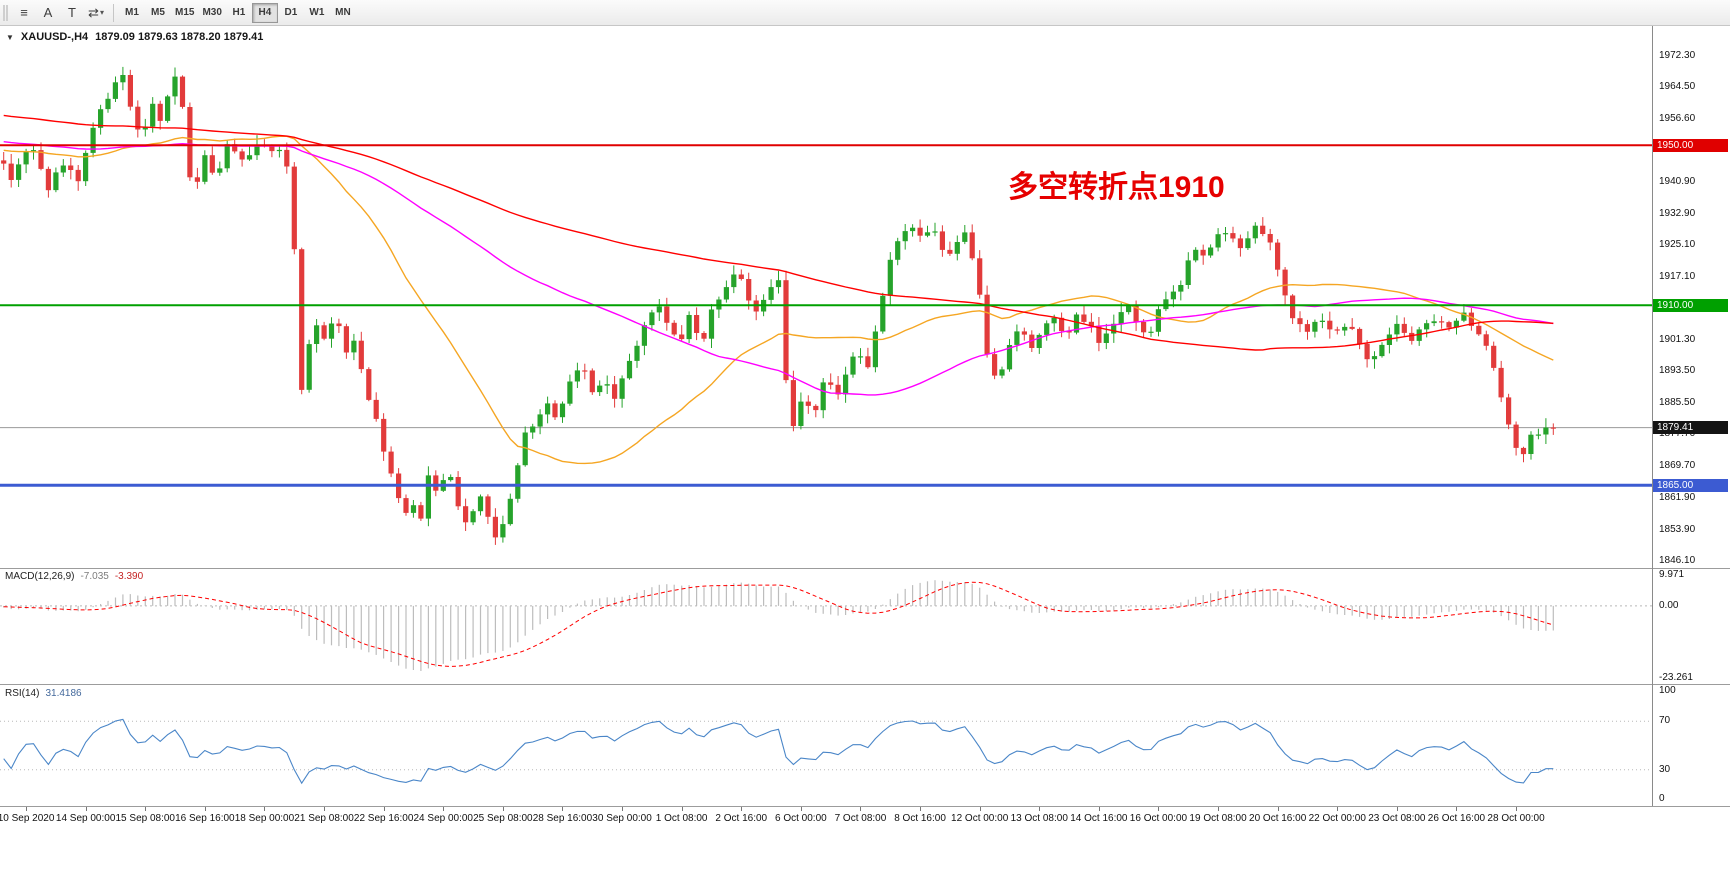 This screenshot has height=893, width=1730. What do you see at coordinates (132, 13) in the screenshot?
I see `timeframe-m1-button: M1` at bounding box center [132, 13].